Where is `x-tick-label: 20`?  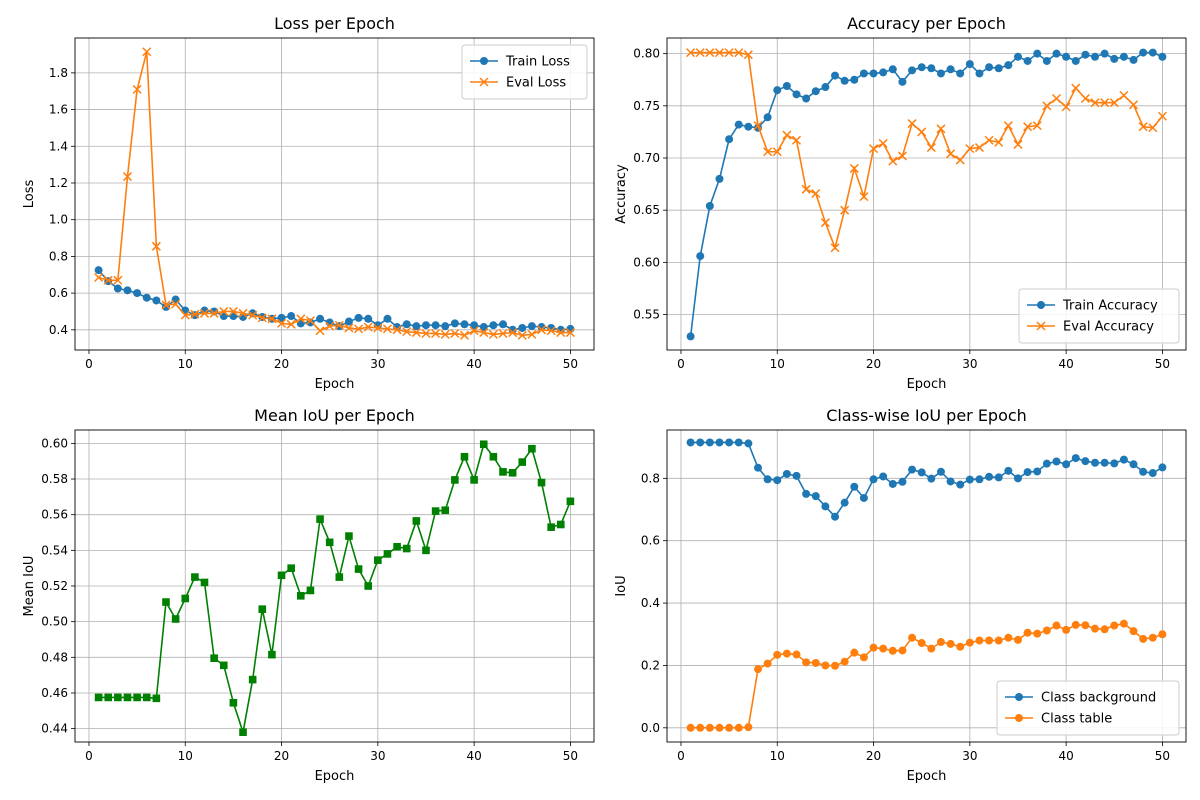 x-tick-label: 20 is located at coordinates (873, 364).